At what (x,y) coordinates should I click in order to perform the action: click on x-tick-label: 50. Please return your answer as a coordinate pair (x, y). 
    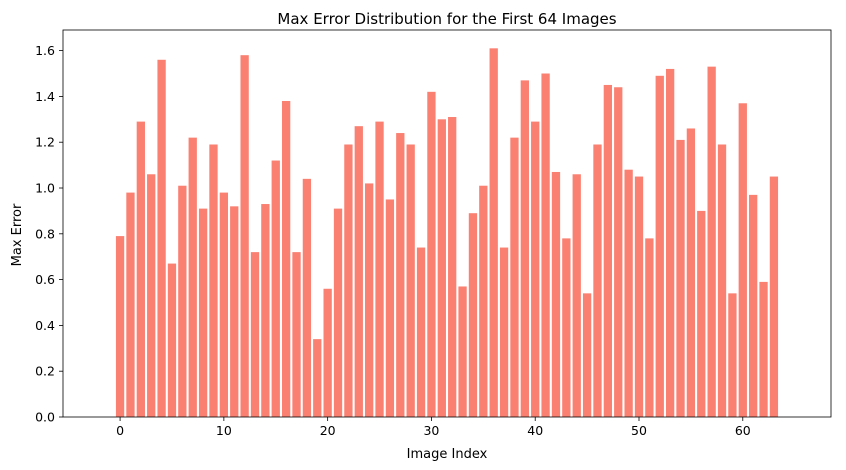
    Looking at the image, I should click on (639, 430).